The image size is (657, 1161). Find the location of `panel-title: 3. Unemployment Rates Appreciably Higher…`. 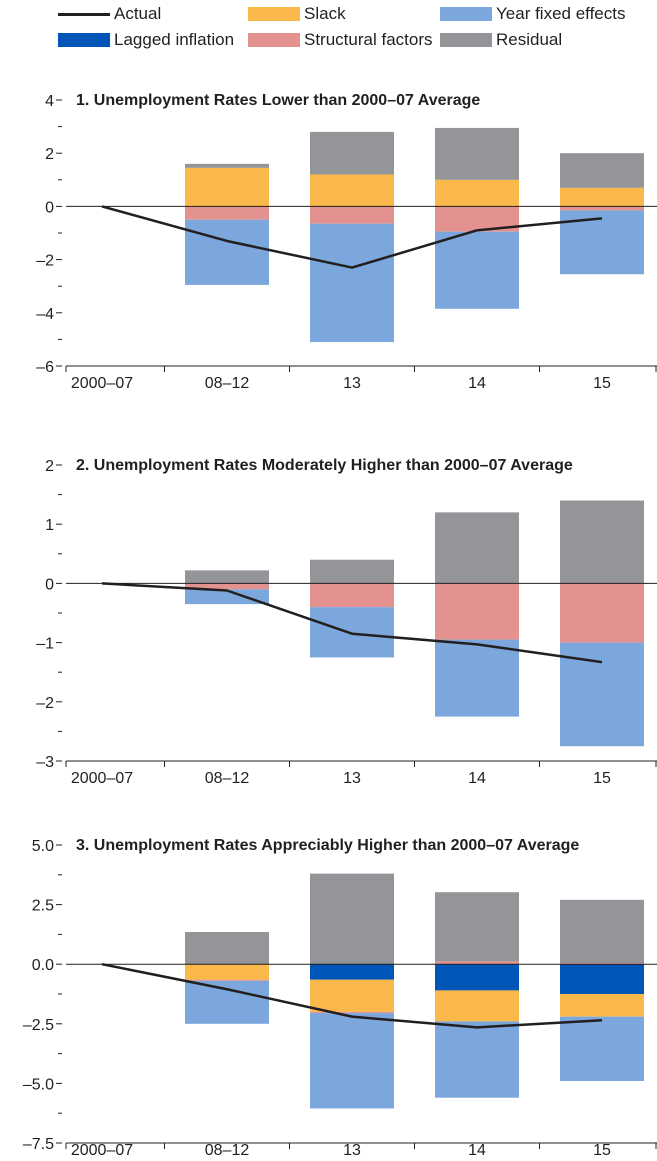

panel-title: 3. Unemployment Rates Appreciably Higher… is located at coordinates (327, 845).